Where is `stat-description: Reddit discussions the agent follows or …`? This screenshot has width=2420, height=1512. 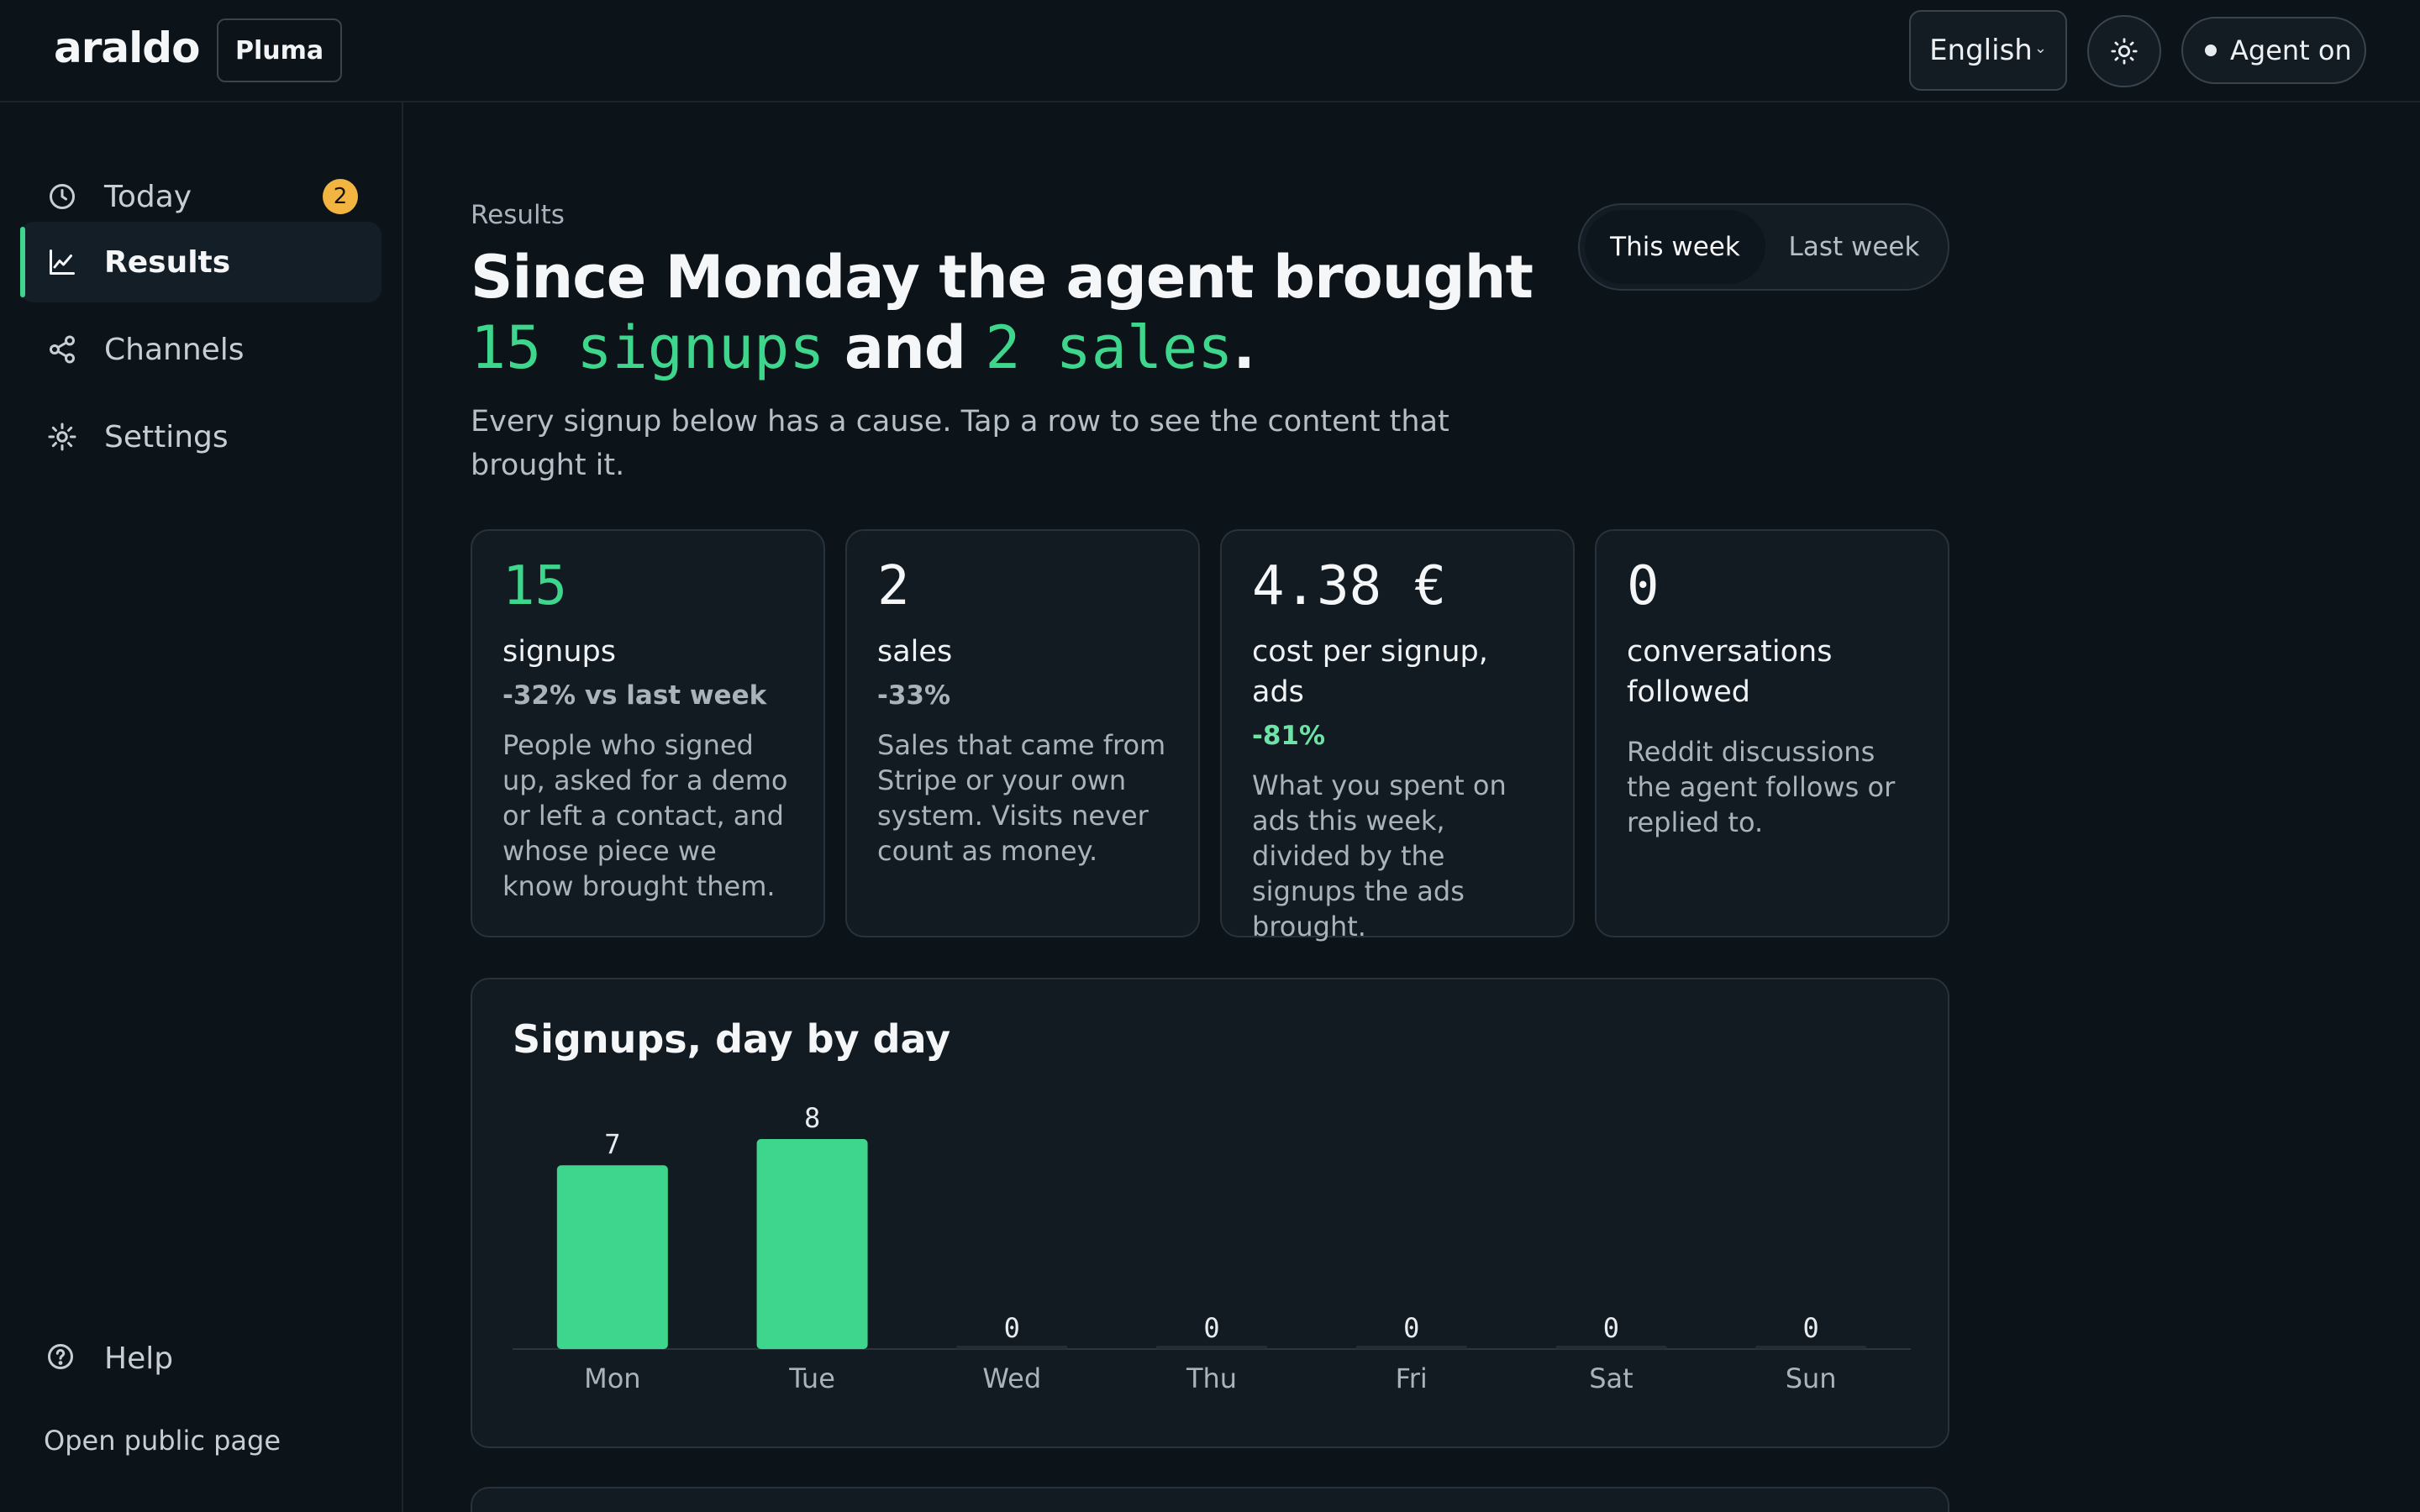 stat-description: Reddit discussions the agent follows or … is located at coordinates (1761, 787).